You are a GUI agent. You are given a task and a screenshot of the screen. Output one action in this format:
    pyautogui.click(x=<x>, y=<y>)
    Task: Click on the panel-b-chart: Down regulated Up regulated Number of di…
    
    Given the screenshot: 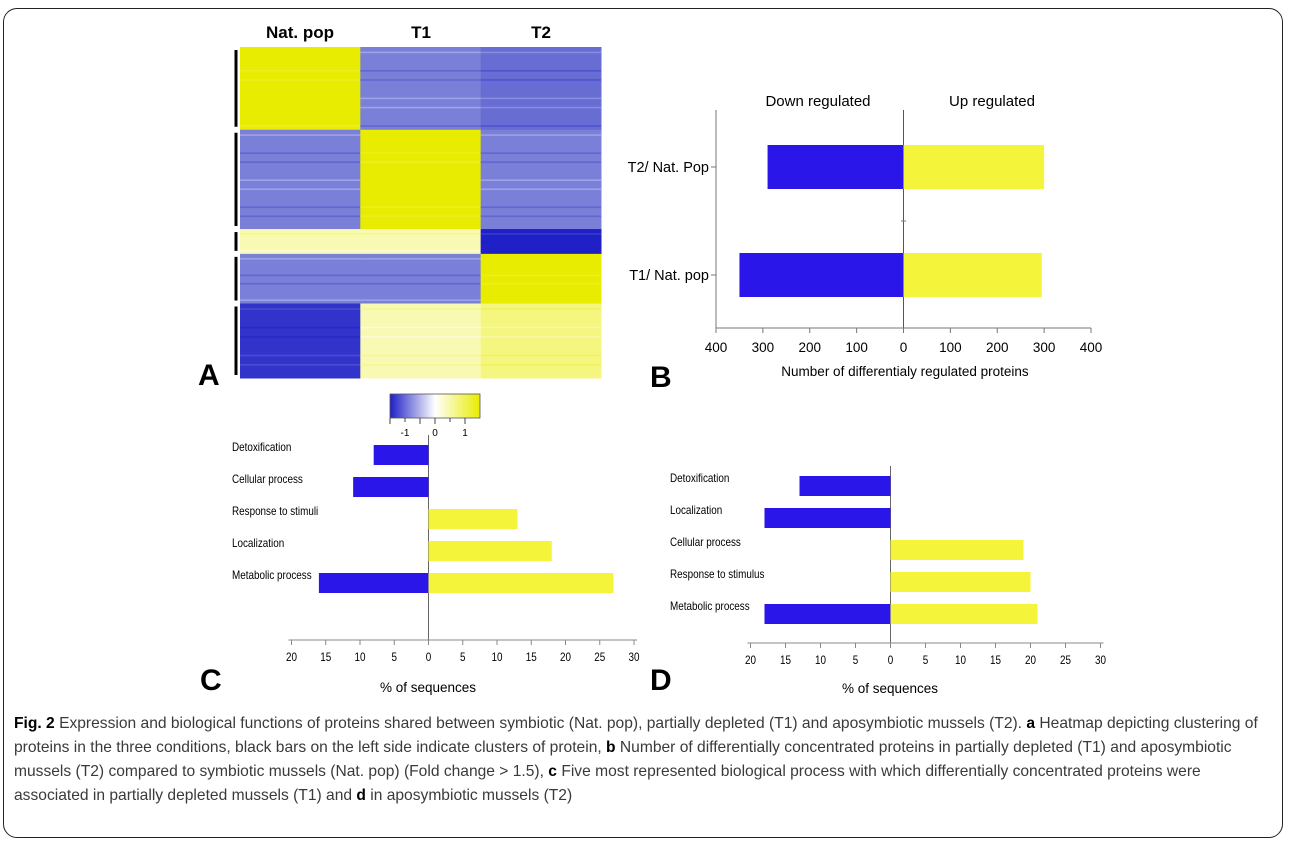 What is the action you would take?
    pyautogui.click(x=865, y=243)
    